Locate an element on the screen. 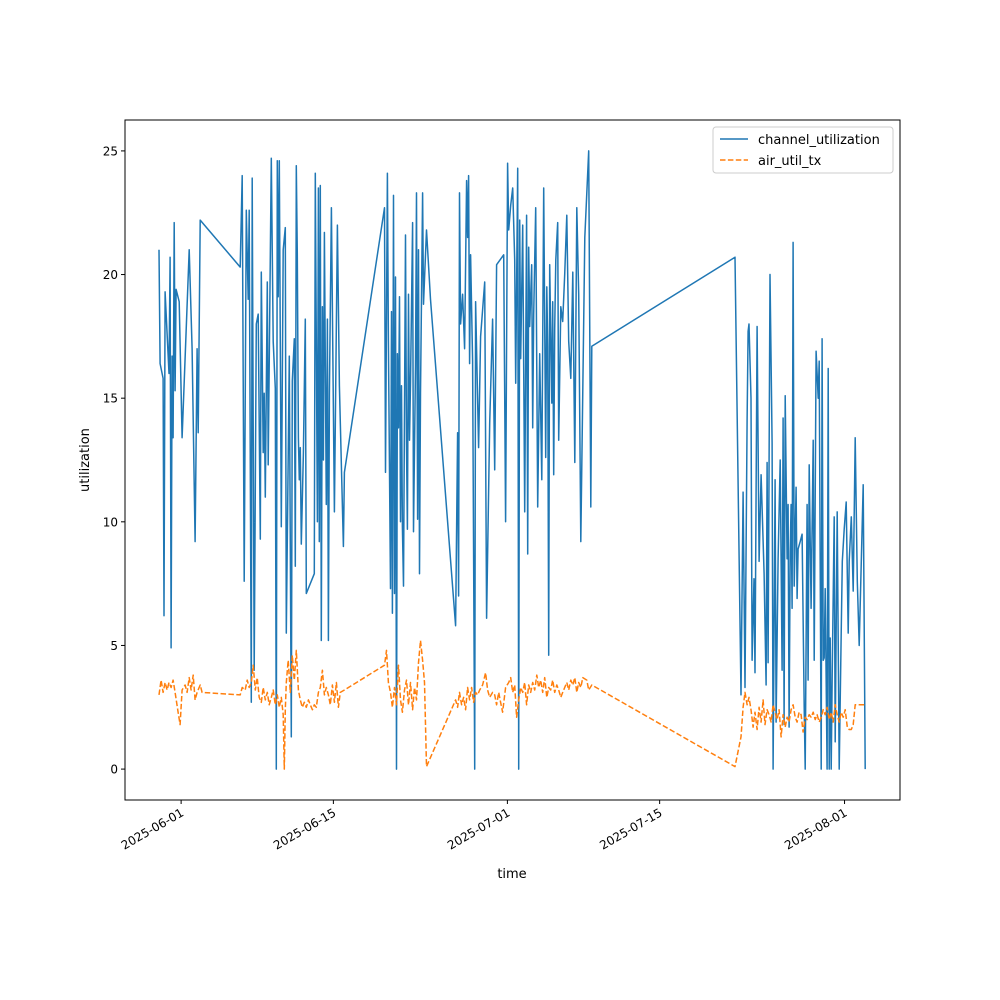 The image size is (1000, 1000). y-axis-label: utilization is located at coordinates (85, 460).